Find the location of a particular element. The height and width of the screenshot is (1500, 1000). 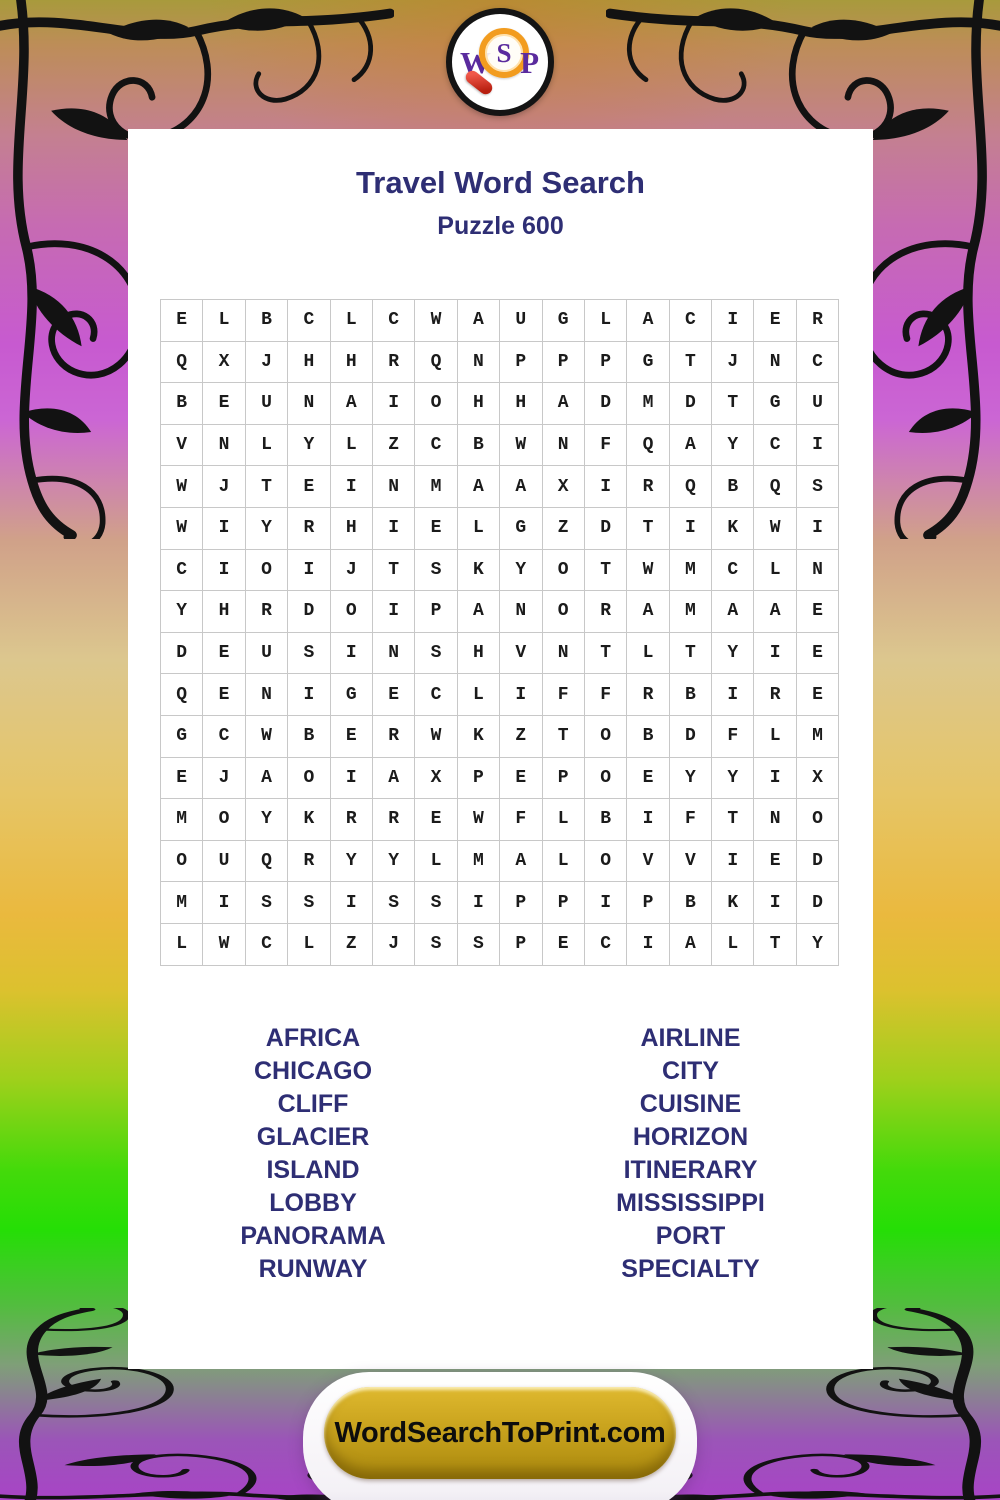

grid-cell: U is located at coordinates (224, 861).